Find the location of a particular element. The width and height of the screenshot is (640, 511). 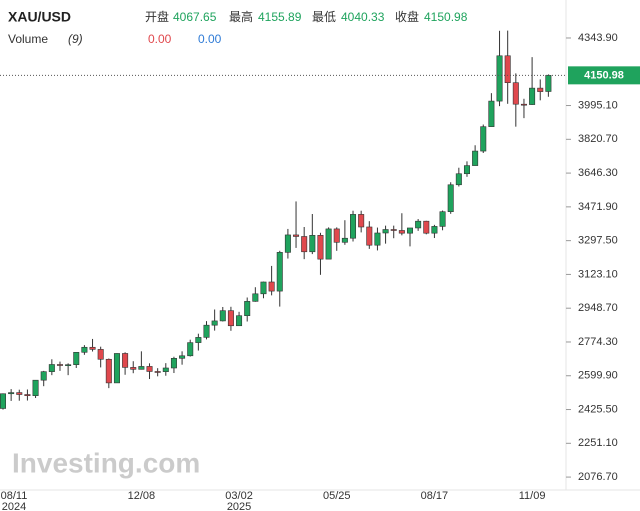

volume-value: 0.00 is located at coordinates (160, 39).